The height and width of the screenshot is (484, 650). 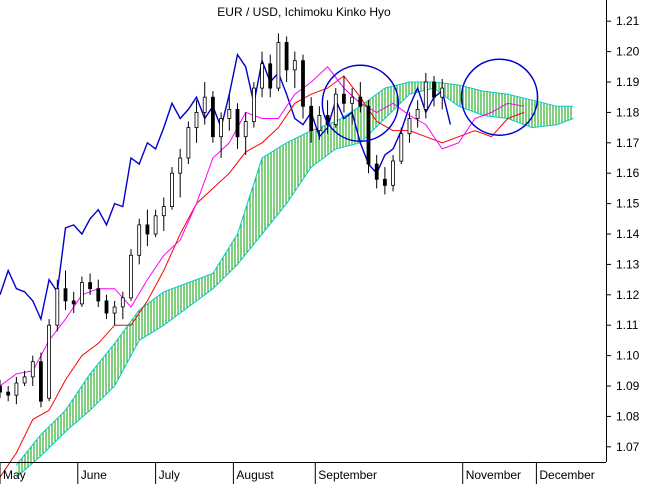 I want to click on y-tick-label: 1.13, so click(x=628, y=264).